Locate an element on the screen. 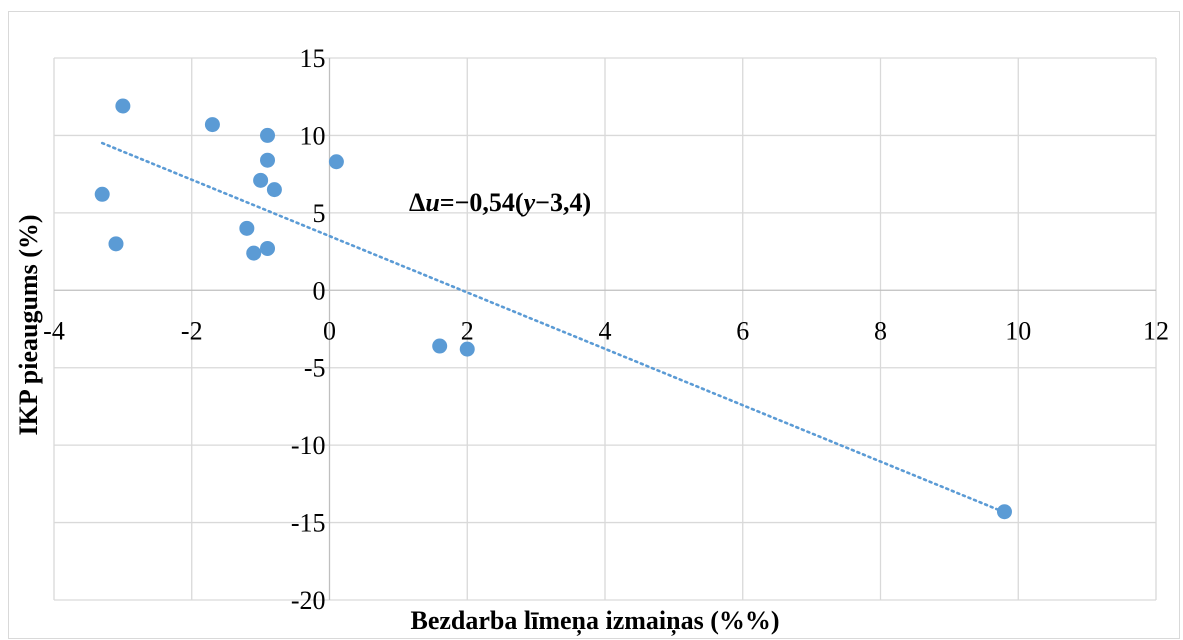 The image size is (1183, 640). y-tick-label: -15 is located at coordinates (308, 523).